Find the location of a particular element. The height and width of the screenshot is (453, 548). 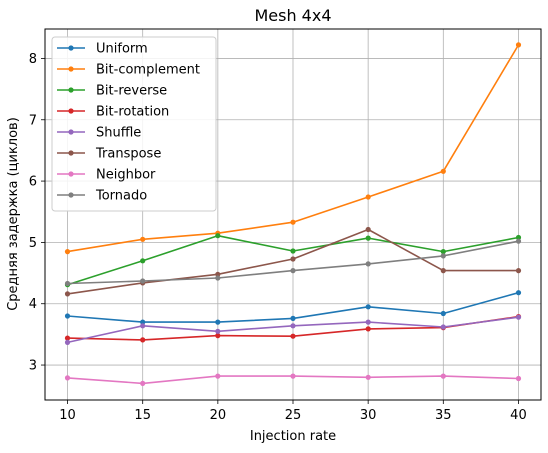

legend-item-bit-reverse: Bit-reverse is located at coordinates (112, 91).